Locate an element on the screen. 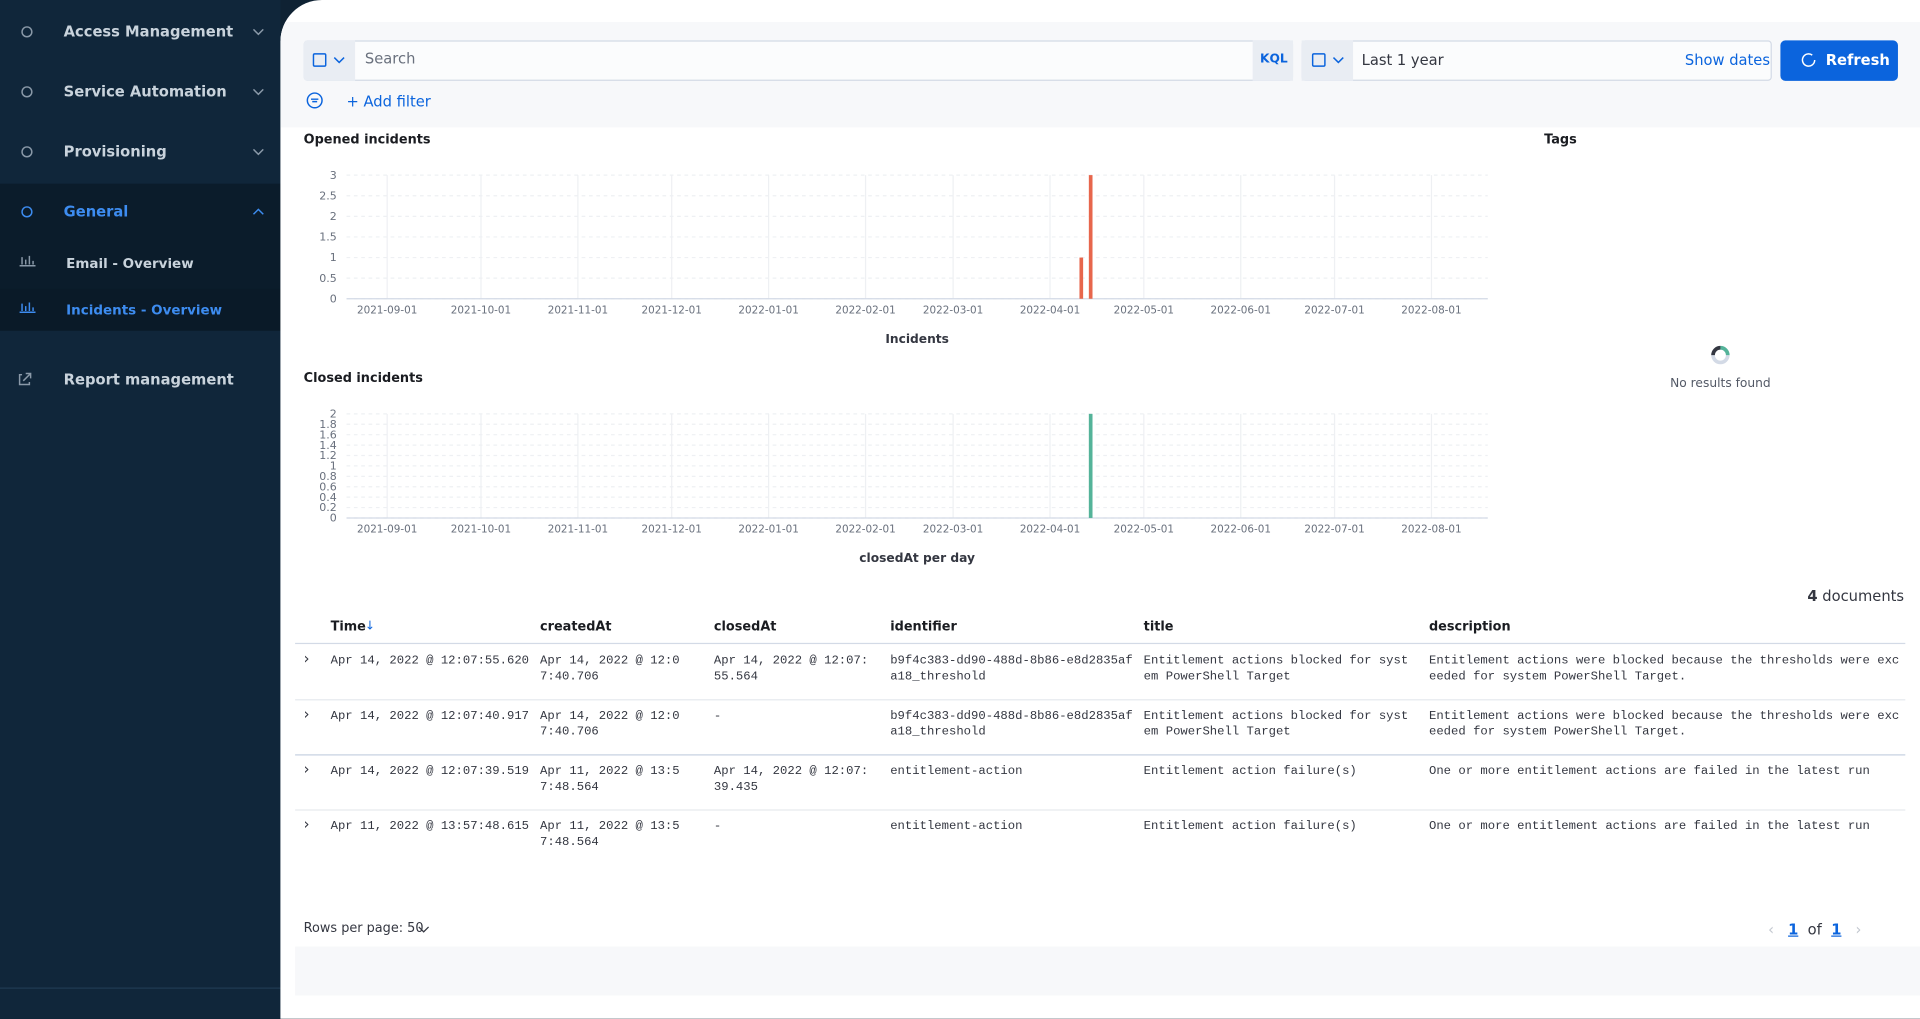 This screenshot has width=1920, height=1019. y-tick-label: 0.6 is located at coordinates (328, 486).